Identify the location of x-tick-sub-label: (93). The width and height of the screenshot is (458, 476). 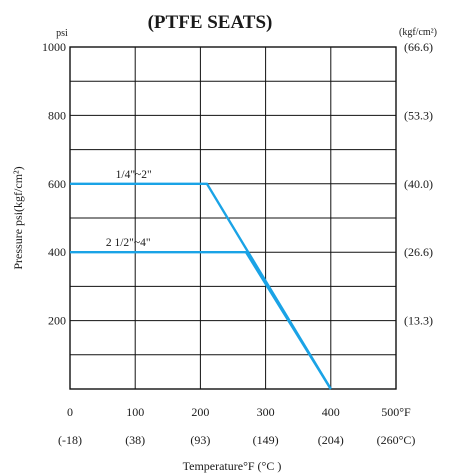
(200, 440).